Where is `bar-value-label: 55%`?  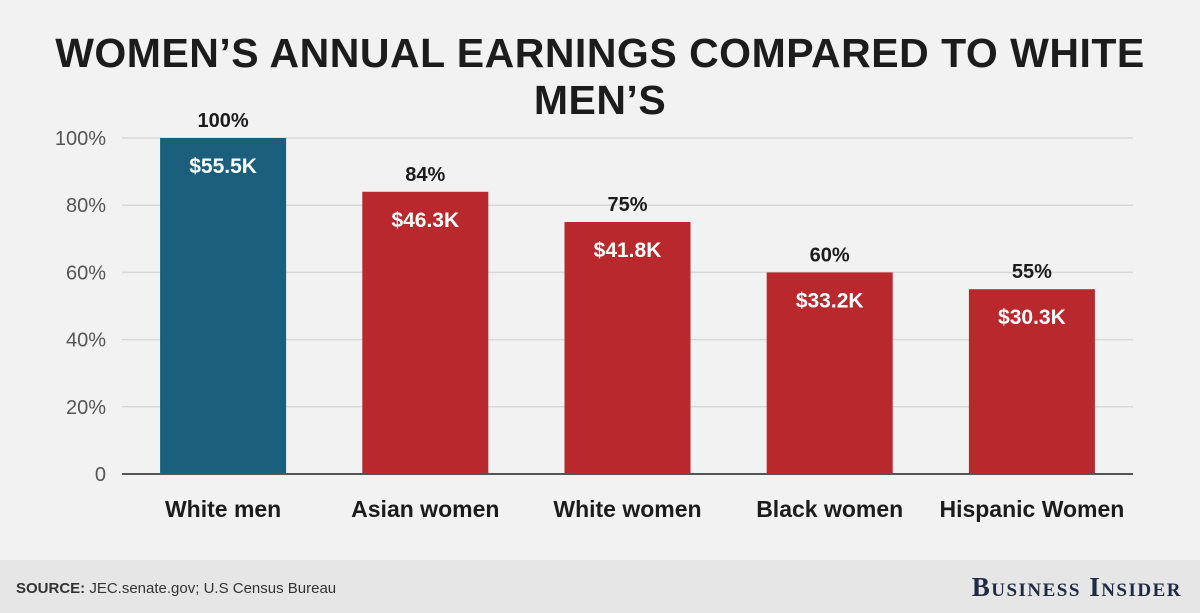
bar-value-label: 55% is located at coordinates (1032, 272).